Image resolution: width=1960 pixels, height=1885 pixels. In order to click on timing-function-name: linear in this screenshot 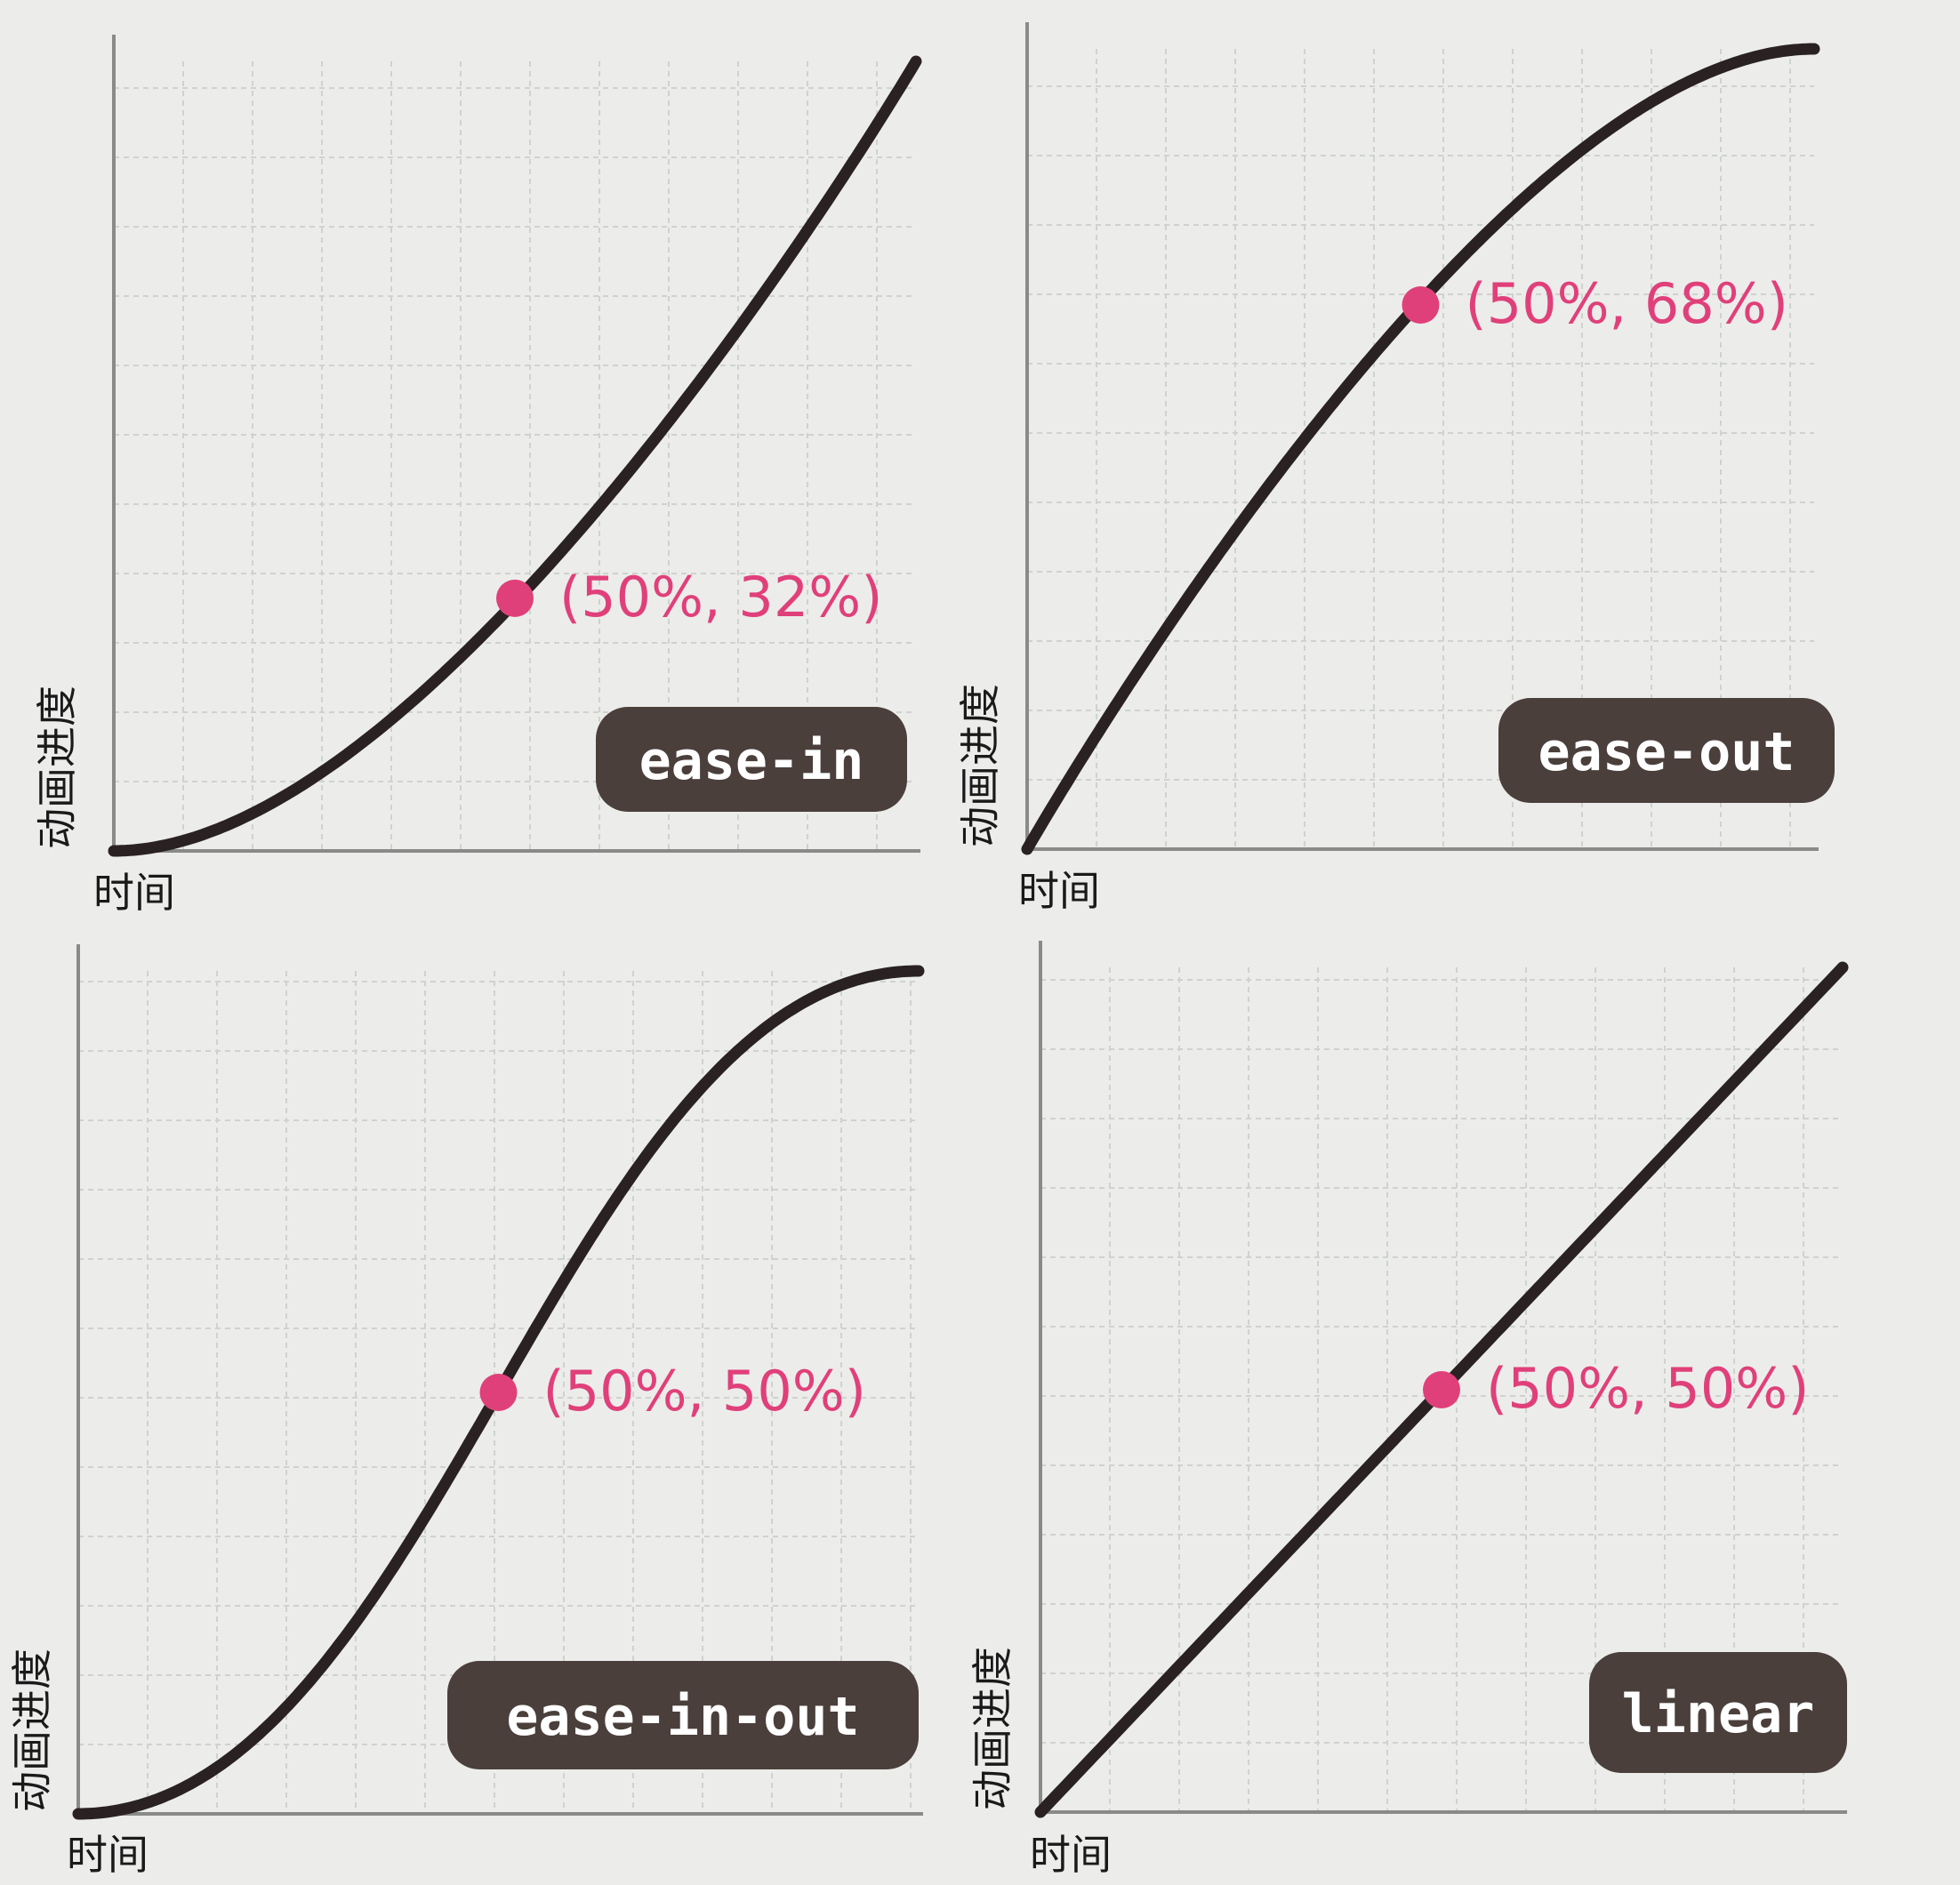, I will do `click(1718, 1714)`.